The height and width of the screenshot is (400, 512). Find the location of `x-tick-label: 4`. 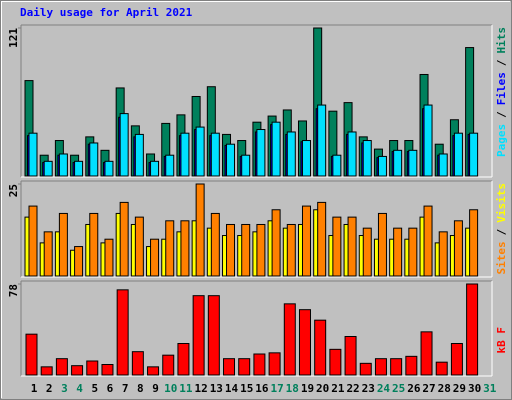

x-tick-label: 4 is located at coordinates (79, 388).